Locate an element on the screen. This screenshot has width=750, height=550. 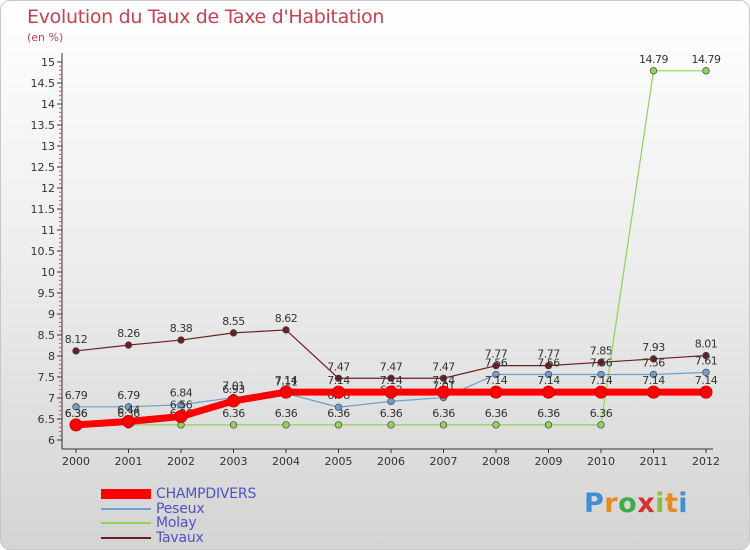
y-unit-label: (en %) is located at coordinates (45, 37).